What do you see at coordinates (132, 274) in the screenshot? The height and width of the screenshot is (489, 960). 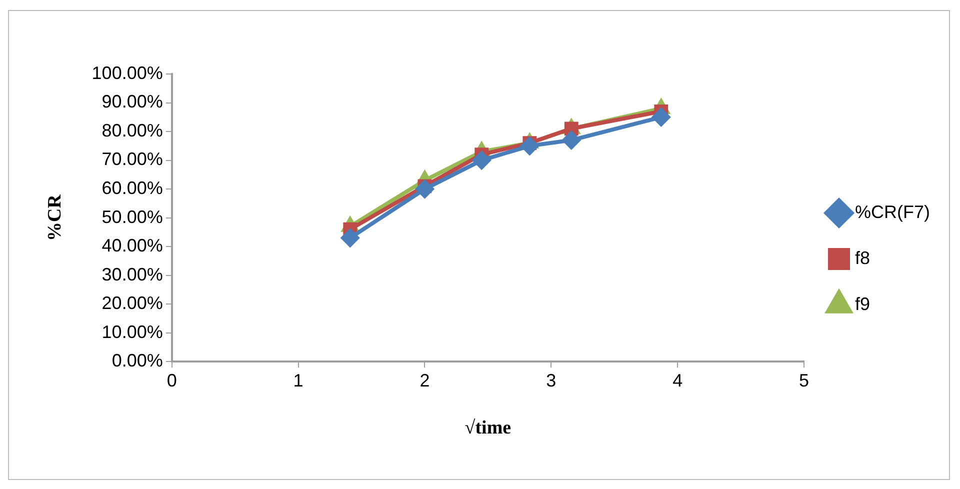 I see `y-tick-label: 30.00%` at bounding box center [132, 274].